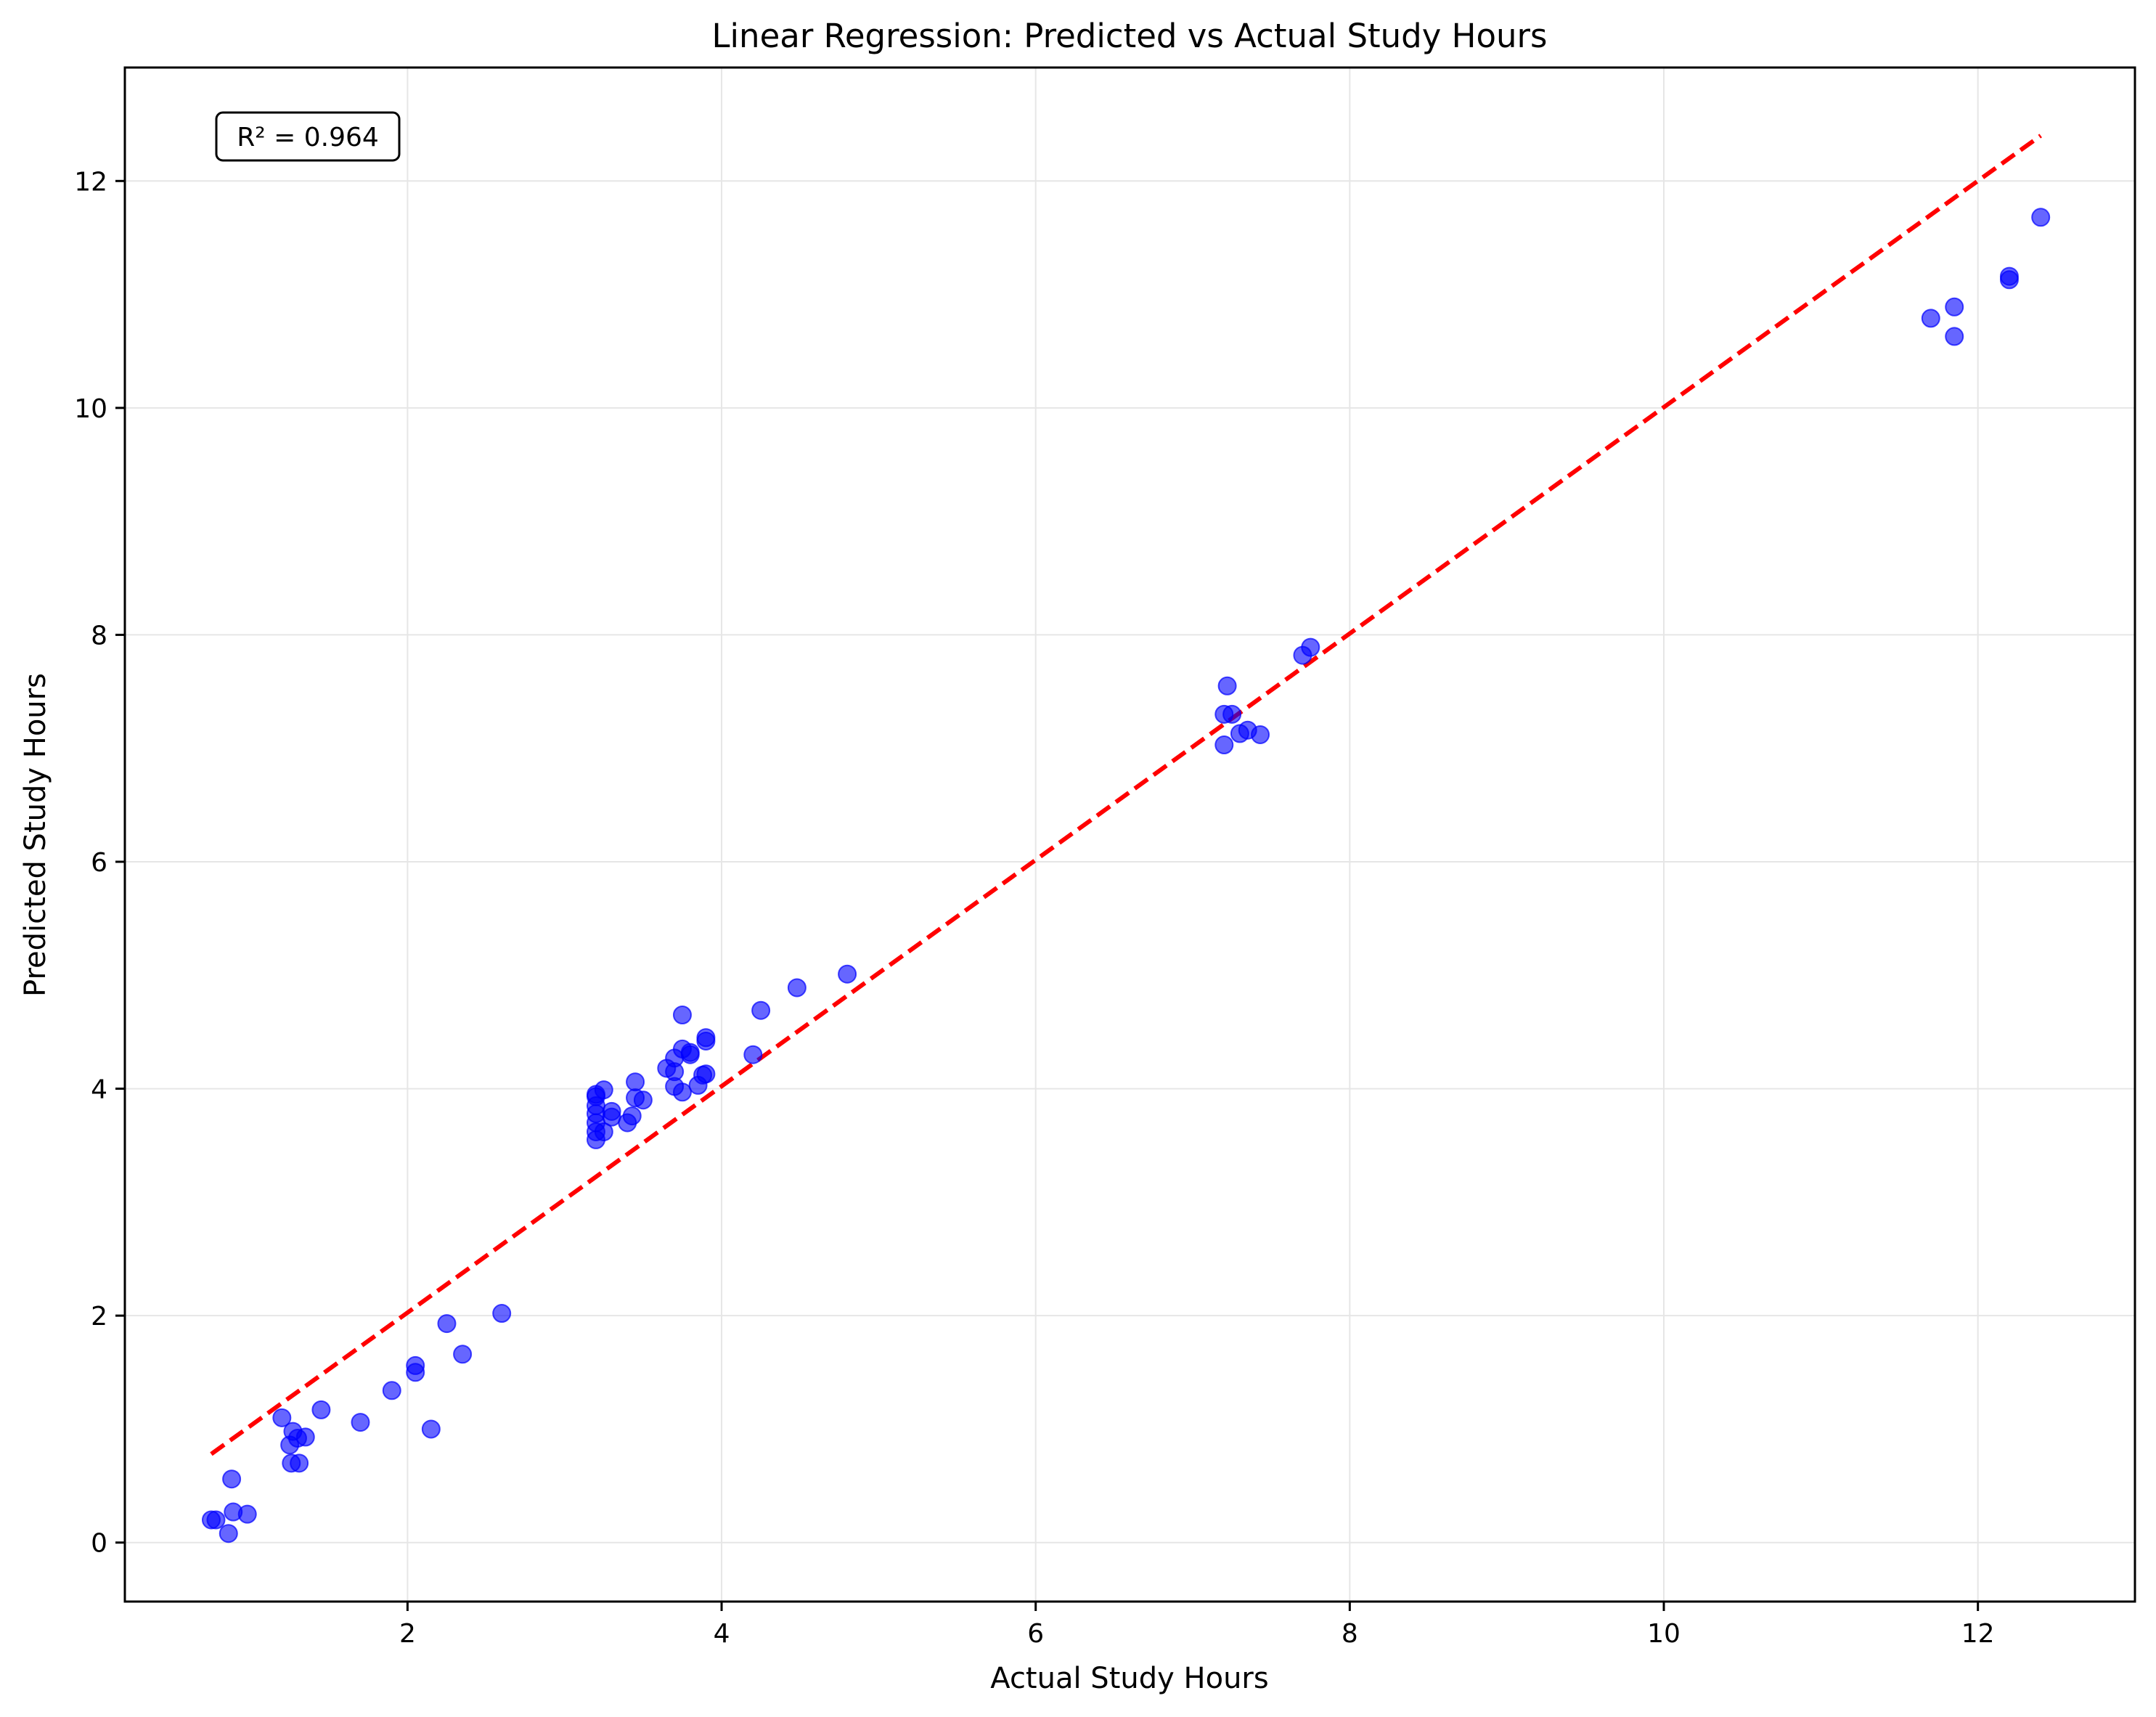 This screenshot has width=2156, height=1717. I want to click on y-tick-label: 2, so click(99, 1316).